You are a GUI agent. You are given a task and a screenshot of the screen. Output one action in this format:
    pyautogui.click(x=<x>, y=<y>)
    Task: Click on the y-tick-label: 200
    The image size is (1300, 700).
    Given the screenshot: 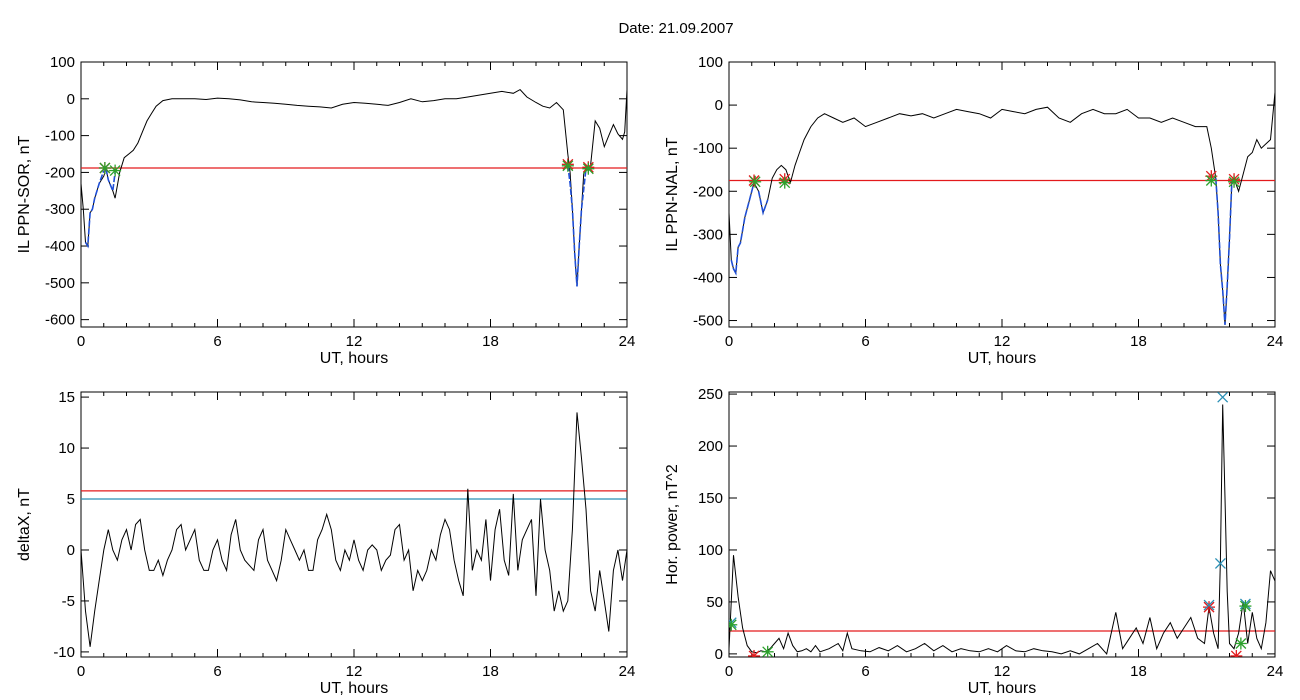 What is the action you would take?
    pyautogui.click(x=710, y=446)
    